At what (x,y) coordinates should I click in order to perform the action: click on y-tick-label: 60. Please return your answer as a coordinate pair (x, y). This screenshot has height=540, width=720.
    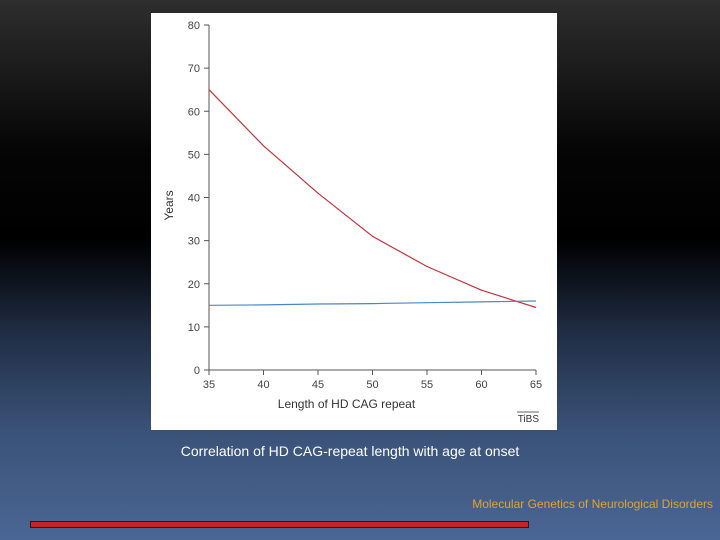
    Looking at the image, I should click on (194, 112).